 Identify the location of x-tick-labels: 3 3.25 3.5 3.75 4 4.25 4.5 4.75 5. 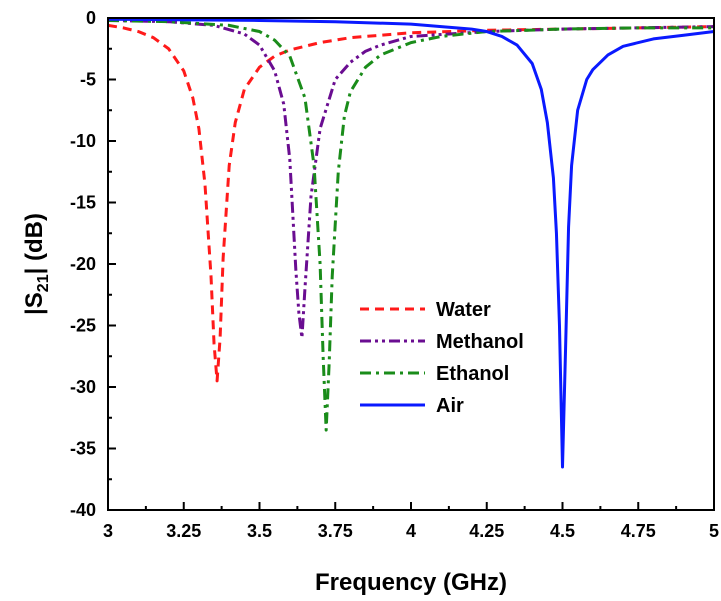
(411, 531).